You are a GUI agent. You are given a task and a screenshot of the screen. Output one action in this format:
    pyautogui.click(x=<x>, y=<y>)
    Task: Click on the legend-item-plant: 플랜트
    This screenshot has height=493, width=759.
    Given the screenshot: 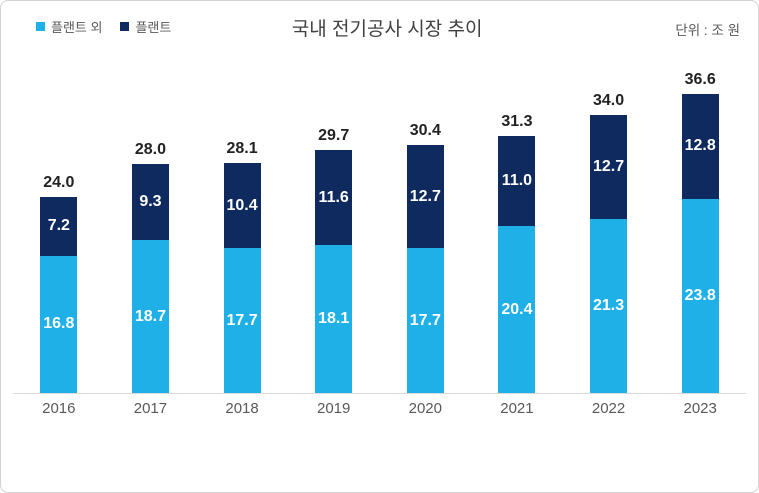 What is the action you would take?
    pyautogui.click(x=145, y=26)
    